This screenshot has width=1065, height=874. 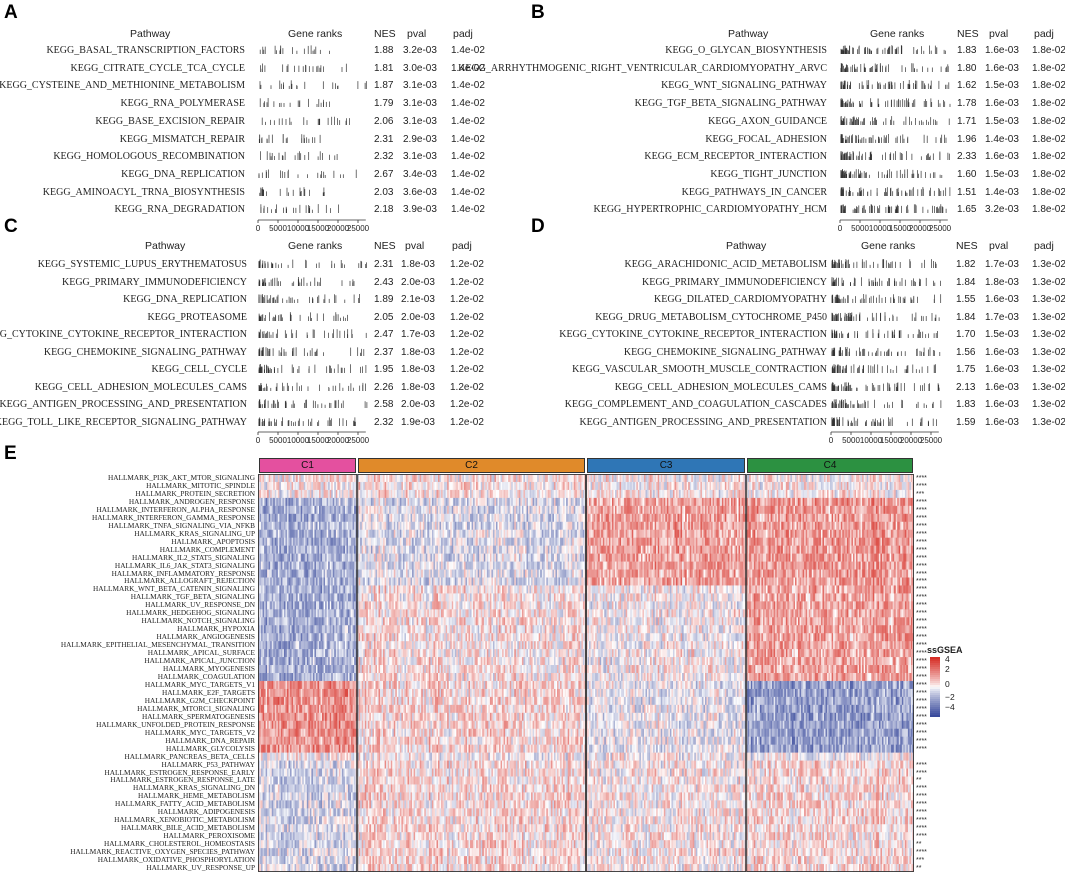 I want to click on nes-value: 2.37, so click(x=383, y=353).